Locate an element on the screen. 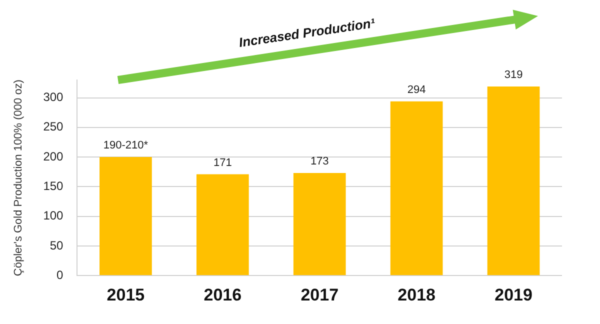  x-tick-label: 2017 is located at coordinates (319, 294).